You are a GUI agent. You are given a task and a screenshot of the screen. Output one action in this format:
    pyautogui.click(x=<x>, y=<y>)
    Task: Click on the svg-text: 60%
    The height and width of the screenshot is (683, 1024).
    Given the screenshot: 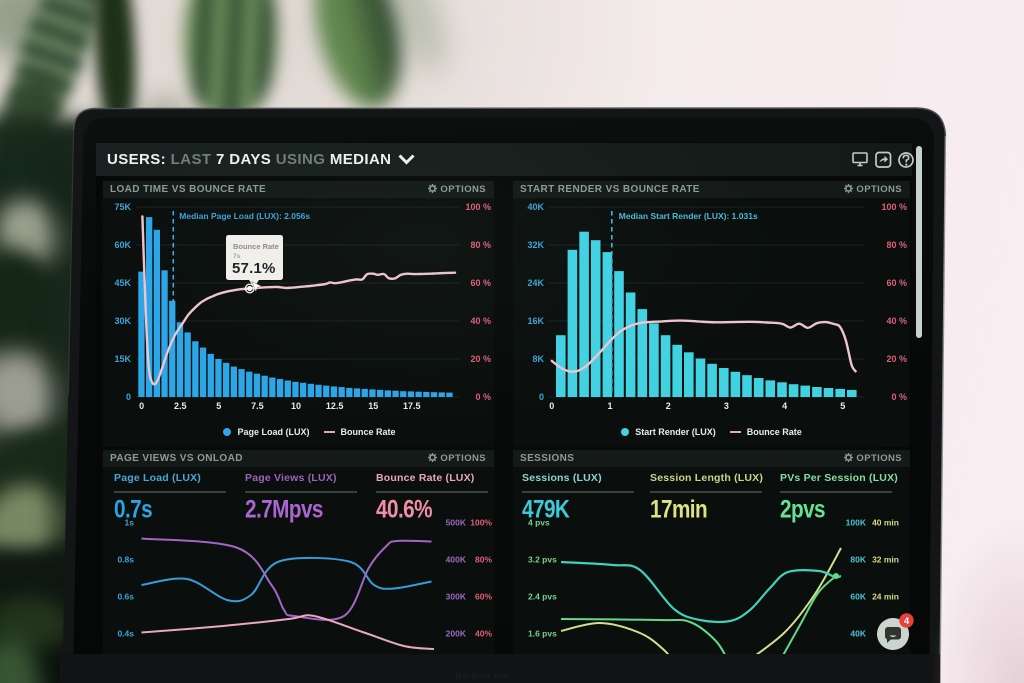 What is the action you would take?
    pyautogui.click(x=483, y=597)
    